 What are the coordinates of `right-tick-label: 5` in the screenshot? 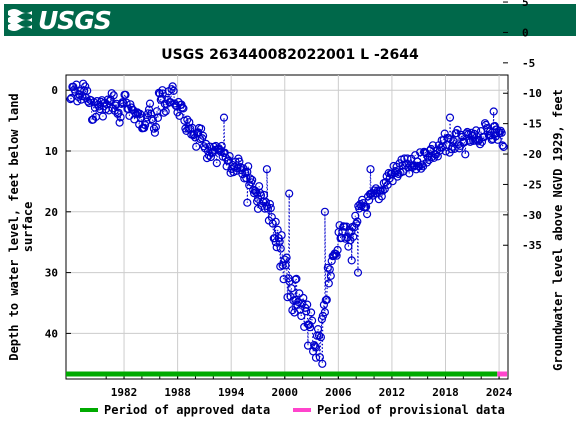 It's located at (525, 4).